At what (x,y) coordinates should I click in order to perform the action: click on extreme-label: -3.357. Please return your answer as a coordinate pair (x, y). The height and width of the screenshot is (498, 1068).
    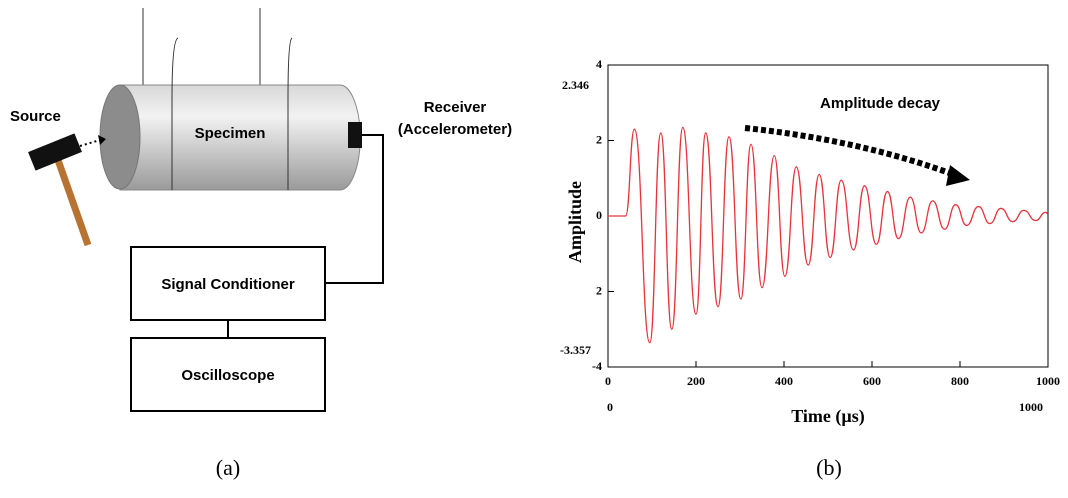
    Looking at the image, I should click on (575, 350).